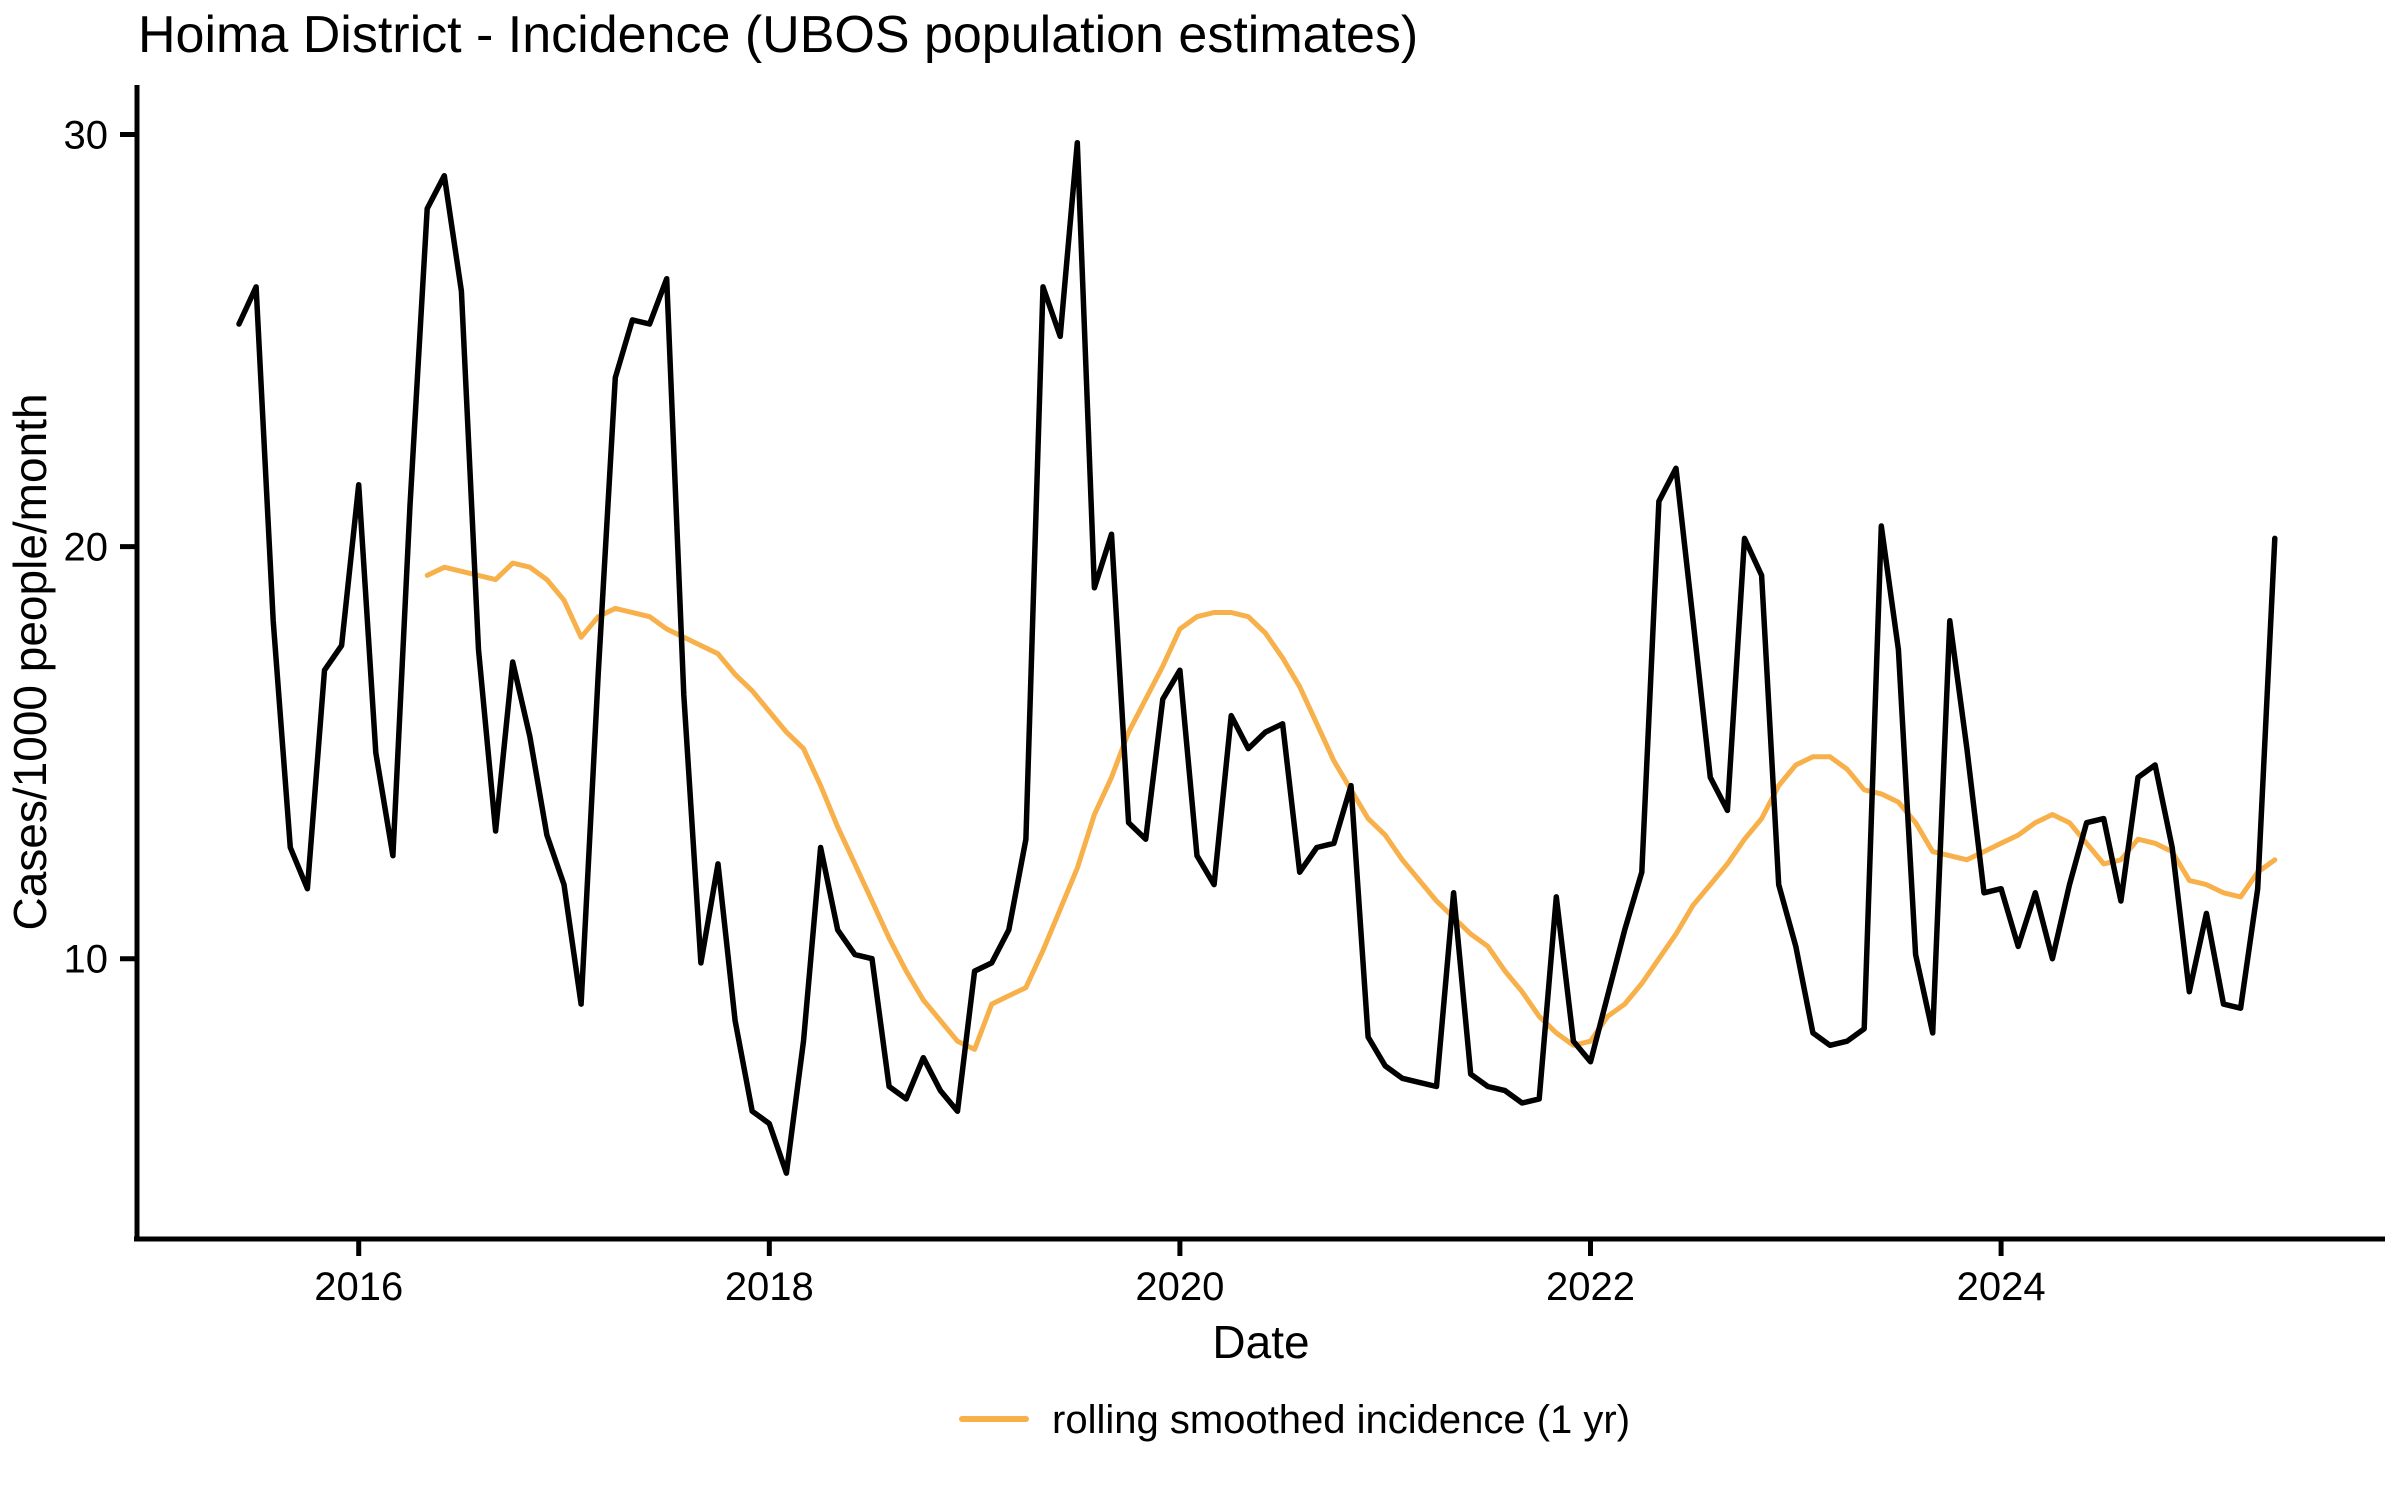 The image size is (2400, 1500). What do you see at coordinates (86, 960) in the screenshot?
I see `y-tick-label: 10` at bounding box center [86, 960].